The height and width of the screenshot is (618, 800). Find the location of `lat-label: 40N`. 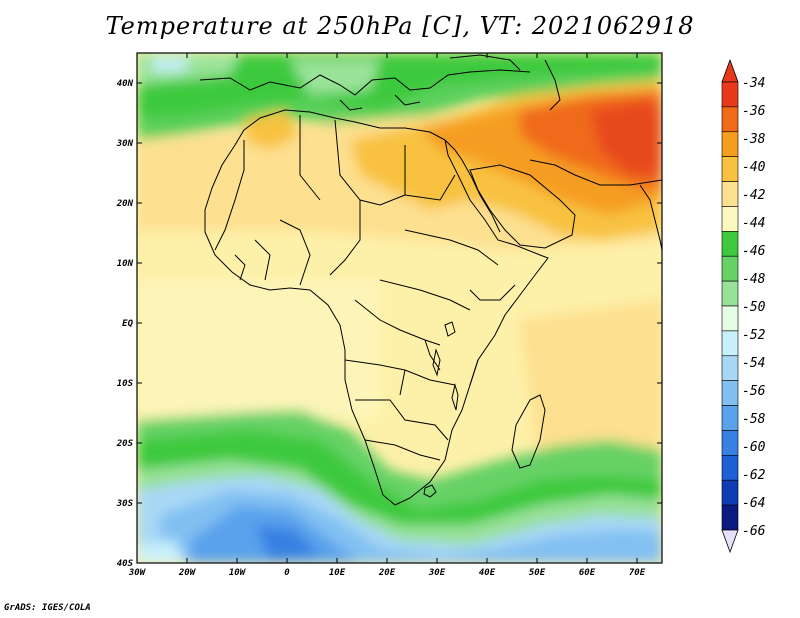

lat-label: 40N is located at coordinates (125, 84).